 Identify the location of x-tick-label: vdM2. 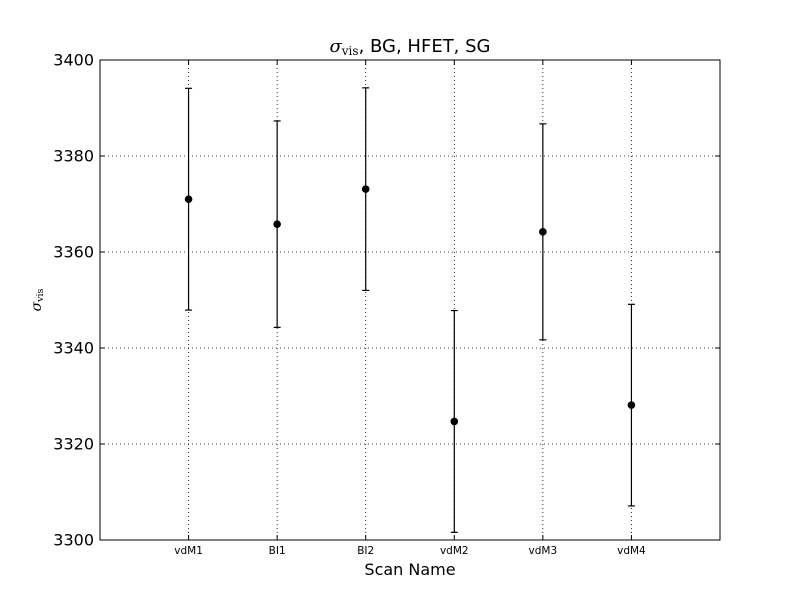
(454, 551).